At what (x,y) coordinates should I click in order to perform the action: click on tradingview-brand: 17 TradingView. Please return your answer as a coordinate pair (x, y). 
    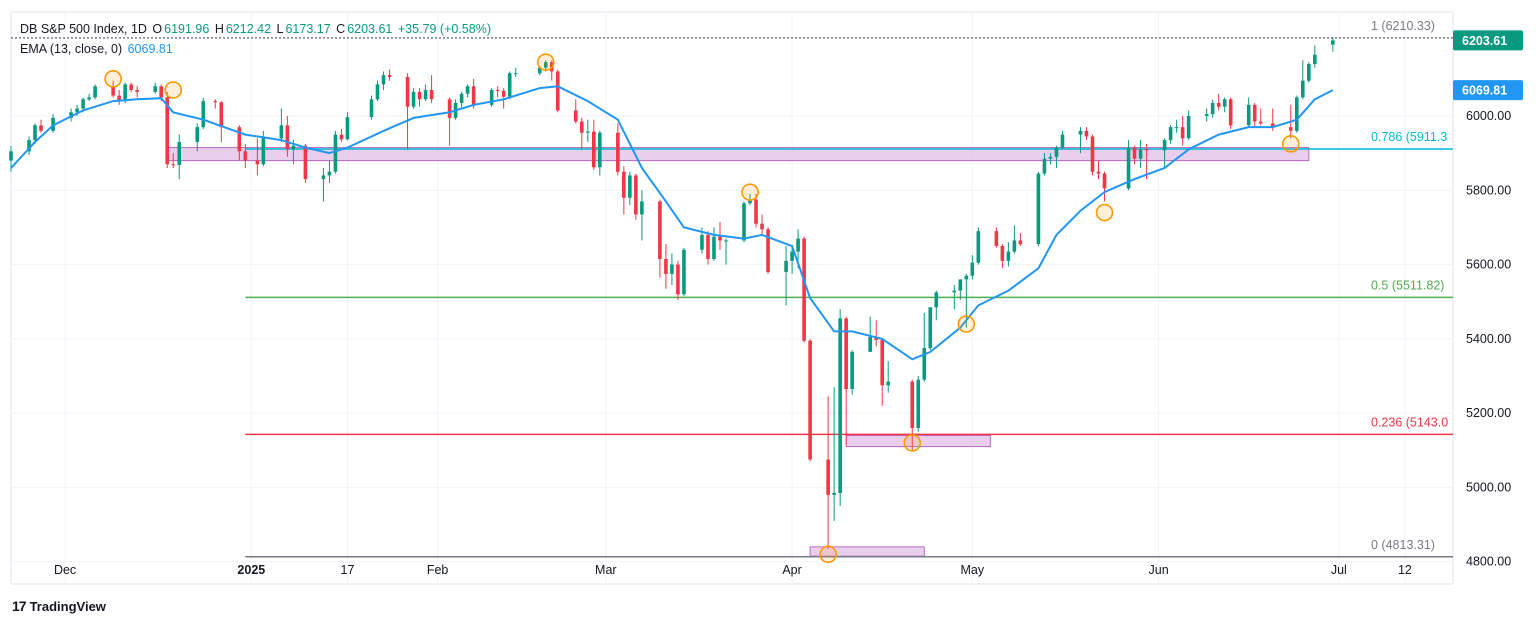
    Looking at the image, I should click on (59, 606).